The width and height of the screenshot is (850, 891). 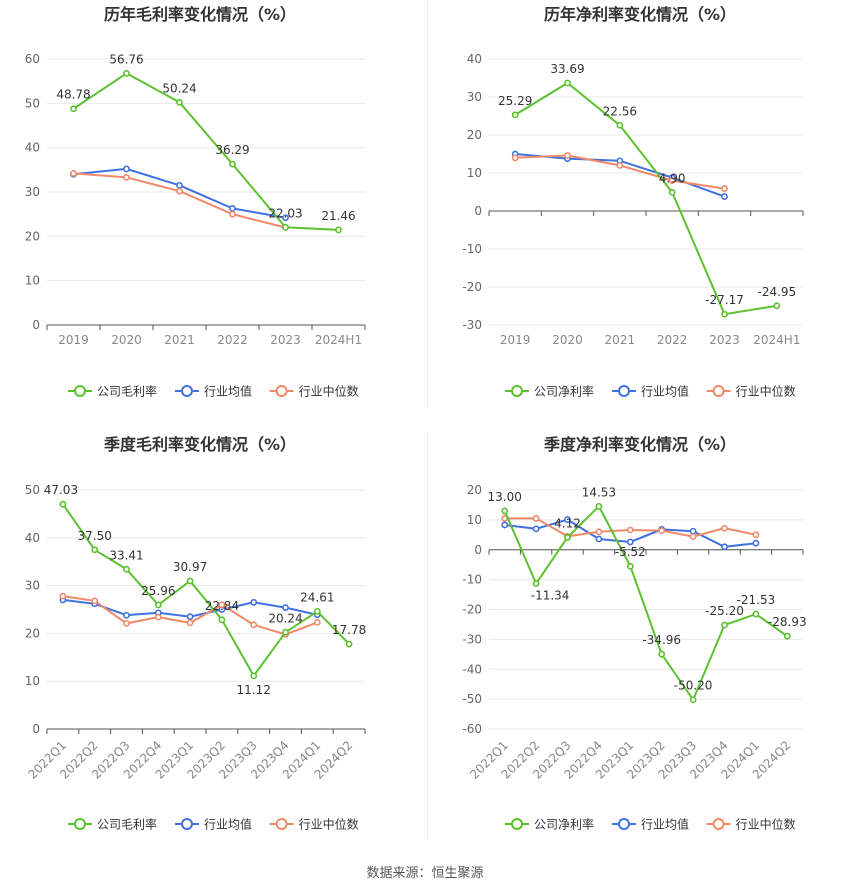 I want to click on data-label: 14.53, so click(x=599, y=492).